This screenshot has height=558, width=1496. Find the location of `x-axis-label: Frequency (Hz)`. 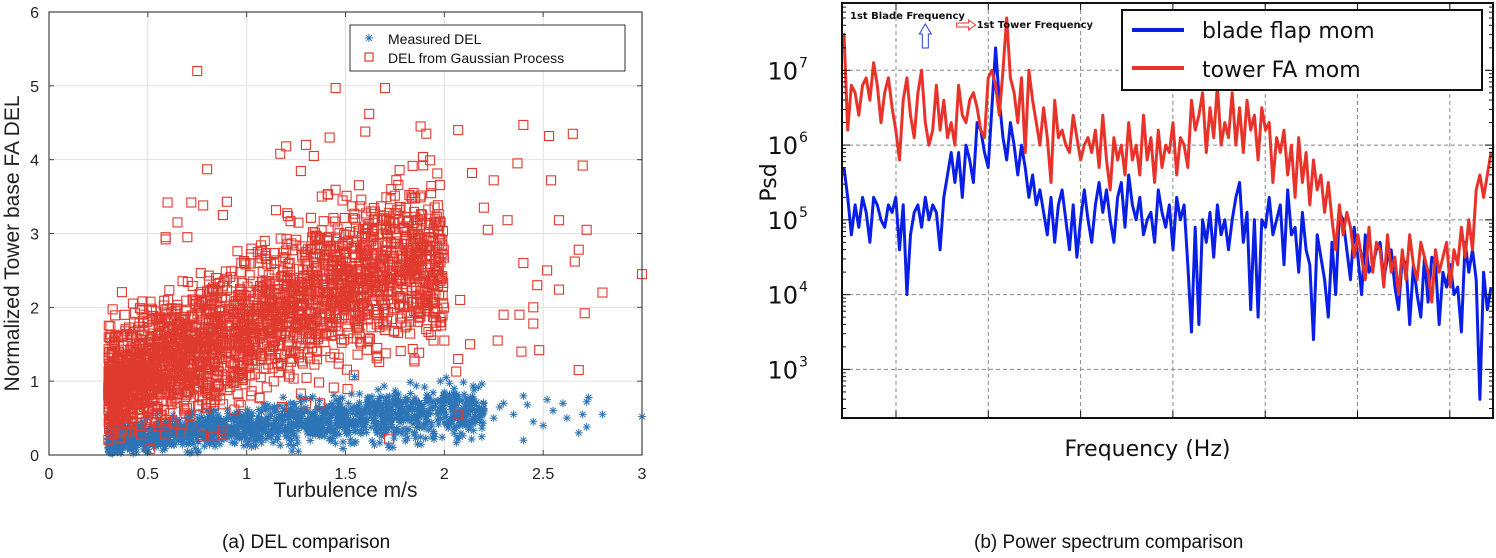

x-axis-label: Frequency (Hz) is located at coordinates (1148, 449).